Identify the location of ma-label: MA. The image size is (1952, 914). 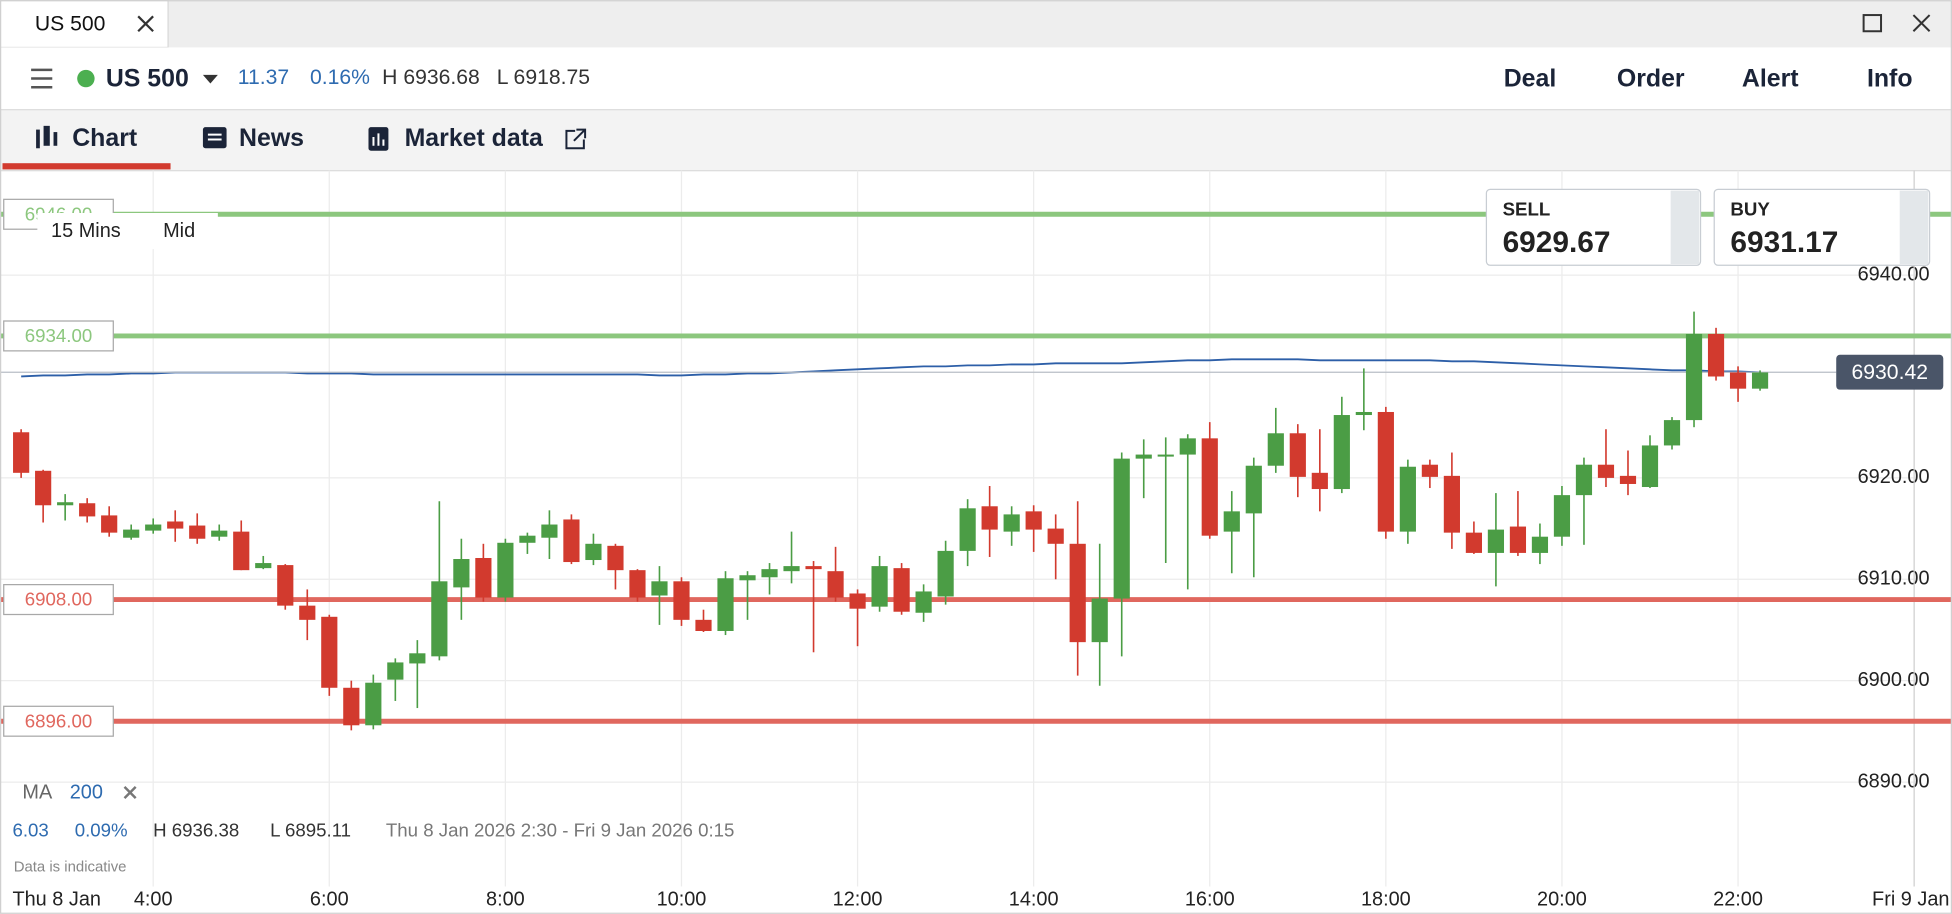
(37, 792).